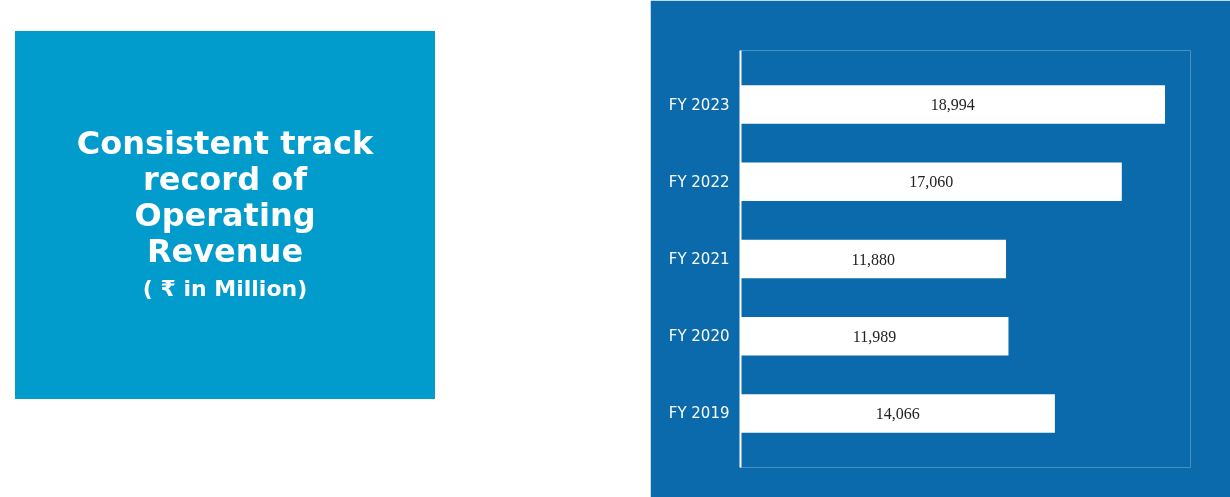 This screenshot has width=1230, height=497. What do you see at coordinates (699, 181) in the screenshot?
I see `y-tick-label: FY 2022` at bounding box center [699, 181].